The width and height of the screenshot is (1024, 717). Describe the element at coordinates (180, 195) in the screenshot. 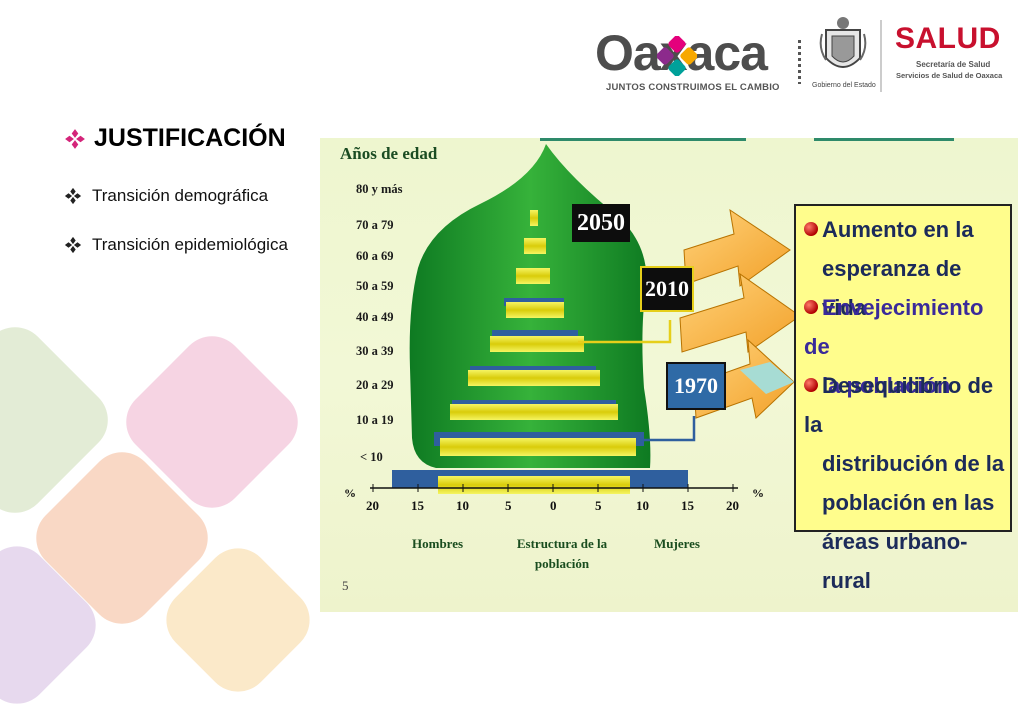

I see `bullet-text: Transición demográfica` at that location.